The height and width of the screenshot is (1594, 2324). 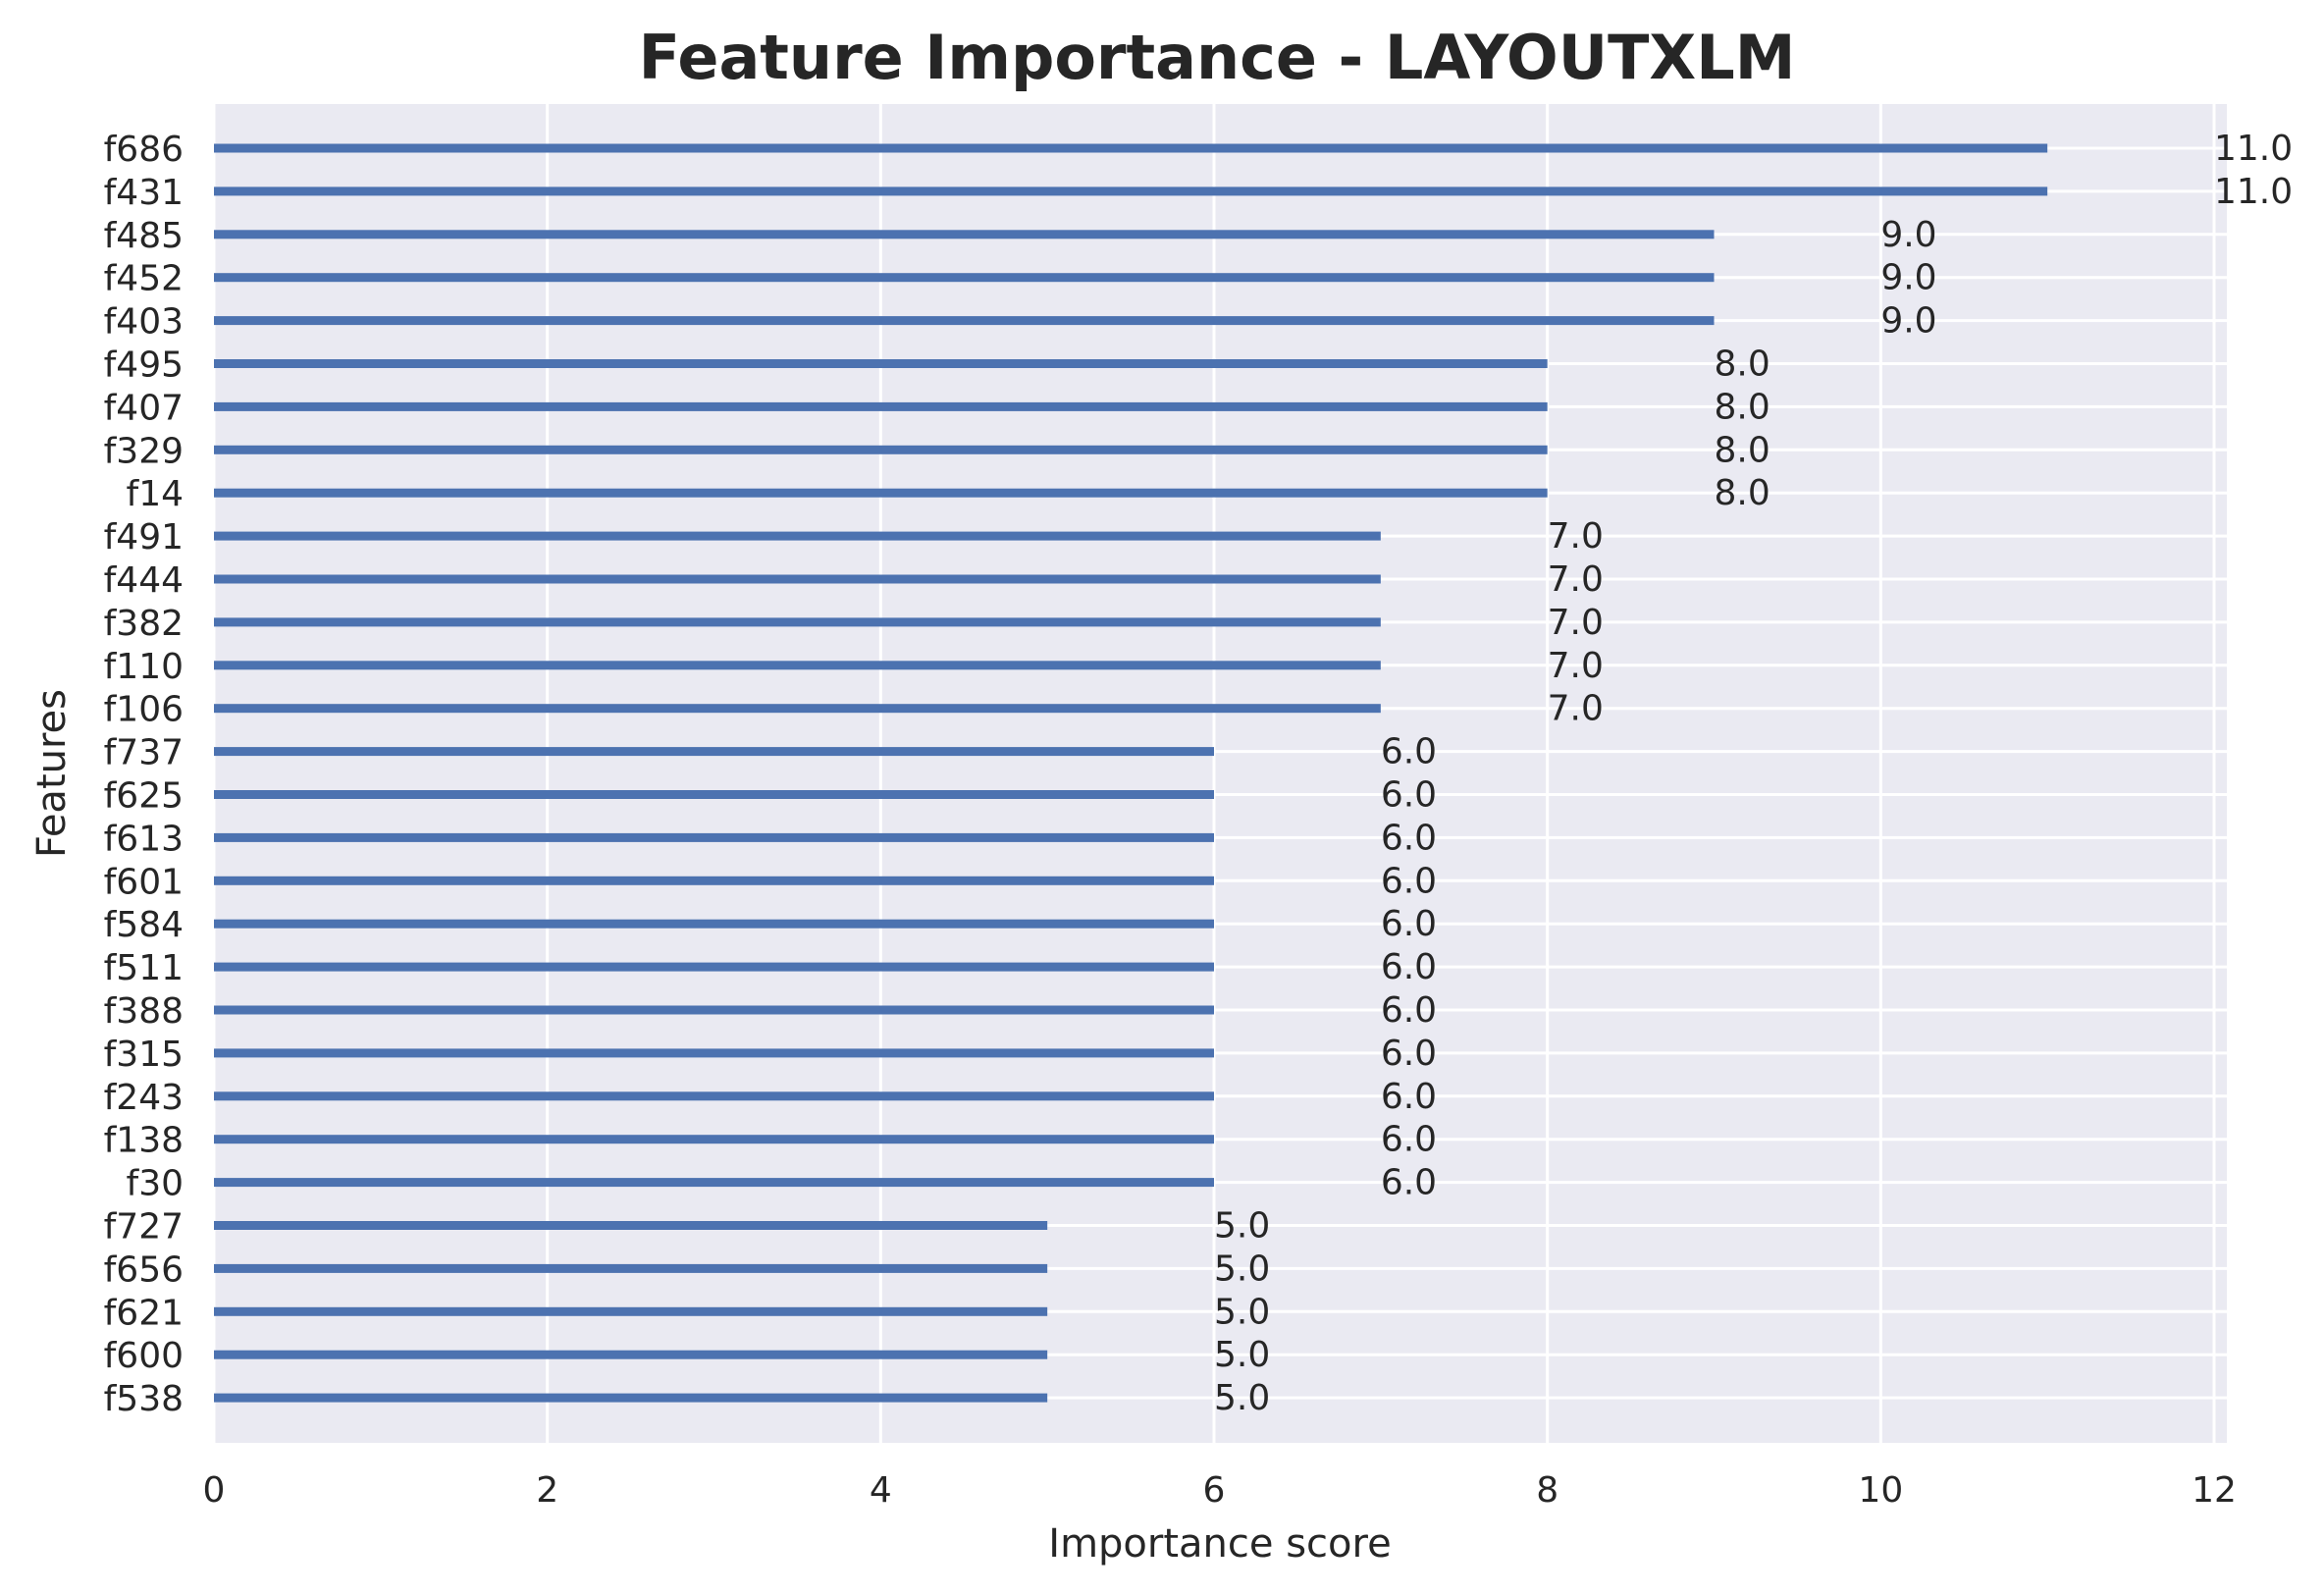 I want to click on y-tick-f538: f538, so click(x=144, y=1399).